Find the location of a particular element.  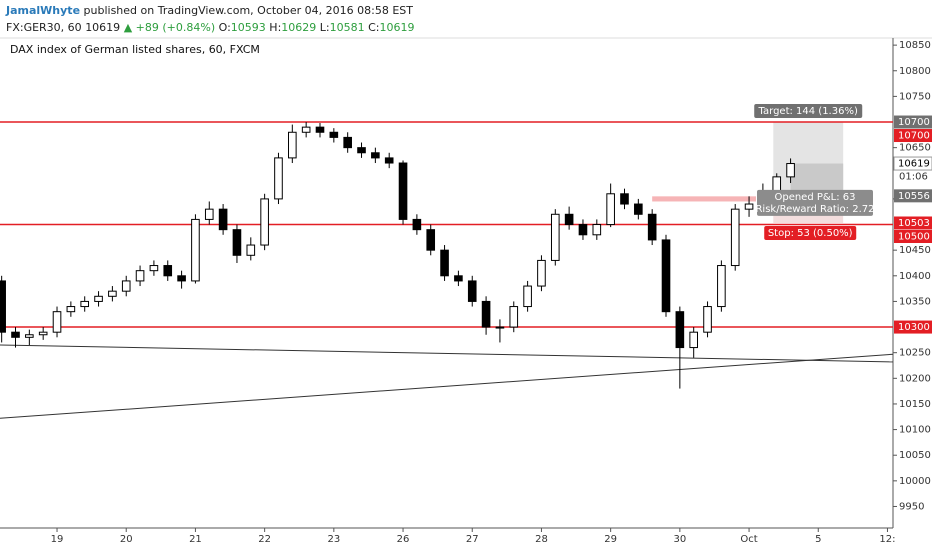

l-prefix: L: is located at coordinates (324, 27).